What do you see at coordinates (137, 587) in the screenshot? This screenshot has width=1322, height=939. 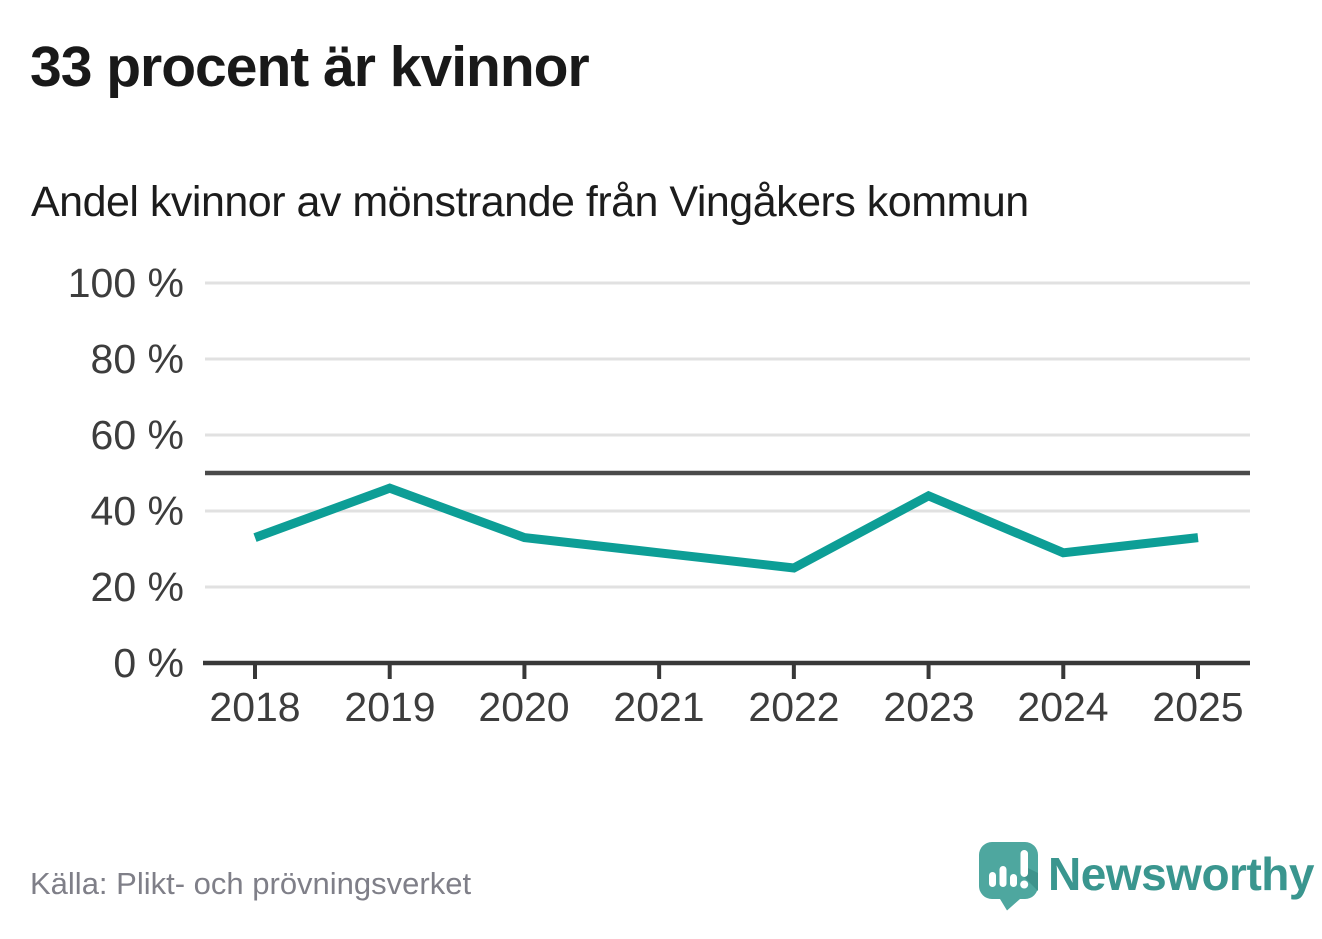 I see `y-axis-label: 20 %` at bounding box center [137, 587].